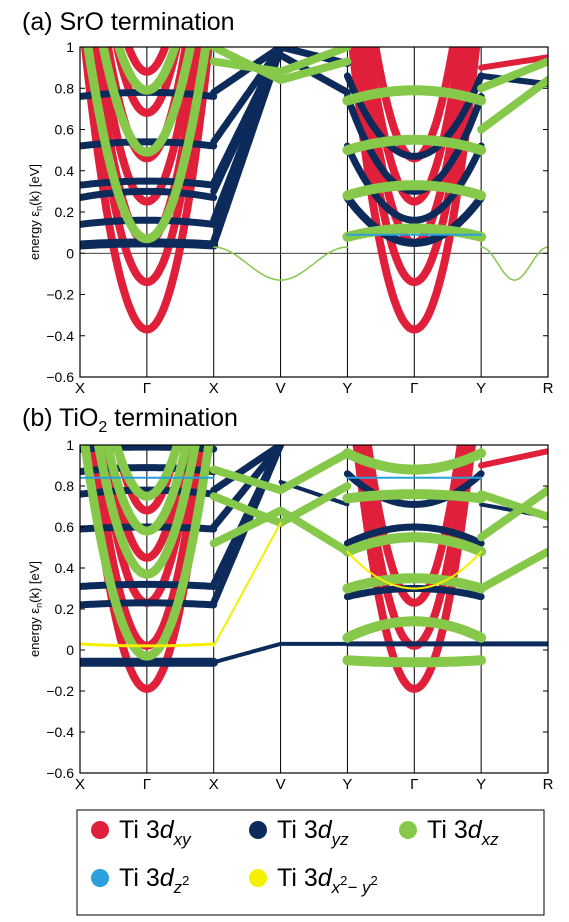  Describe the element at coordinates (281, 784) in the screenshot. I see `k-point-label: V` at that location.